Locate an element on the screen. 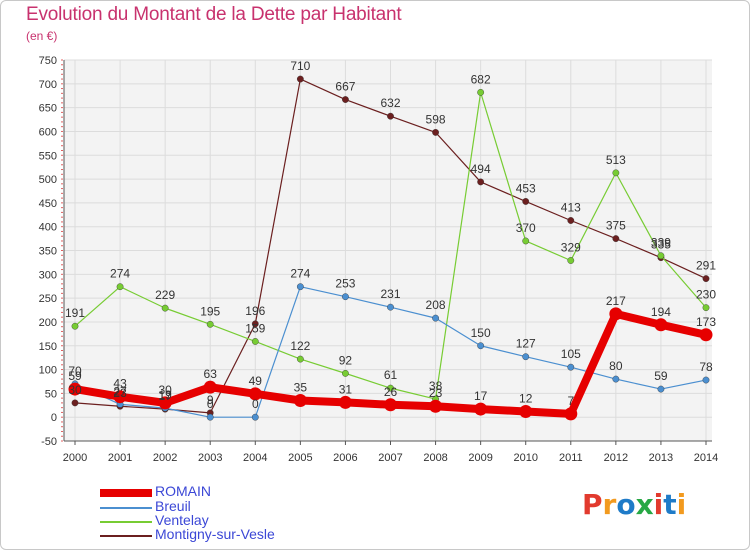 Image resolution: width=750 pixels, height=550 pixels. data-label-2: 230 is located at coordinates (706, 295).